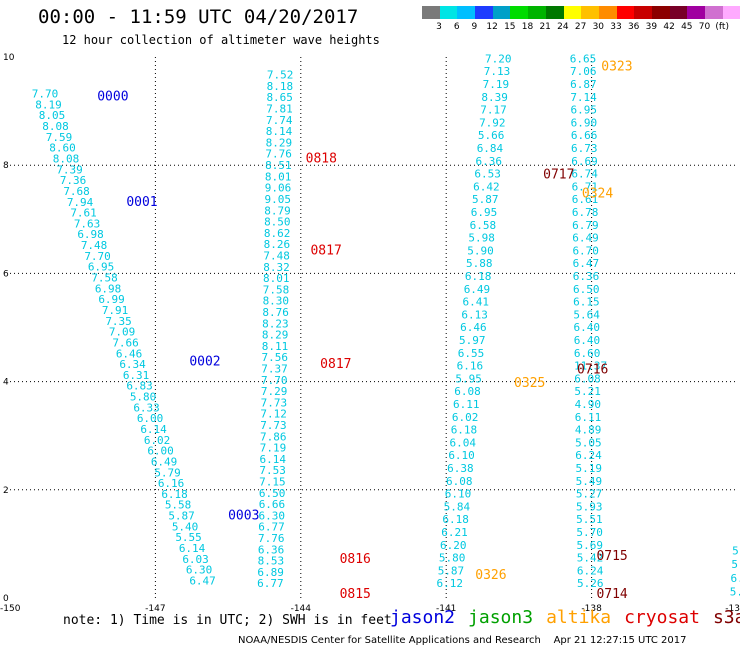 The image size is (740, 650). I want to click on color-scale-label: 6, so click(456, 27).